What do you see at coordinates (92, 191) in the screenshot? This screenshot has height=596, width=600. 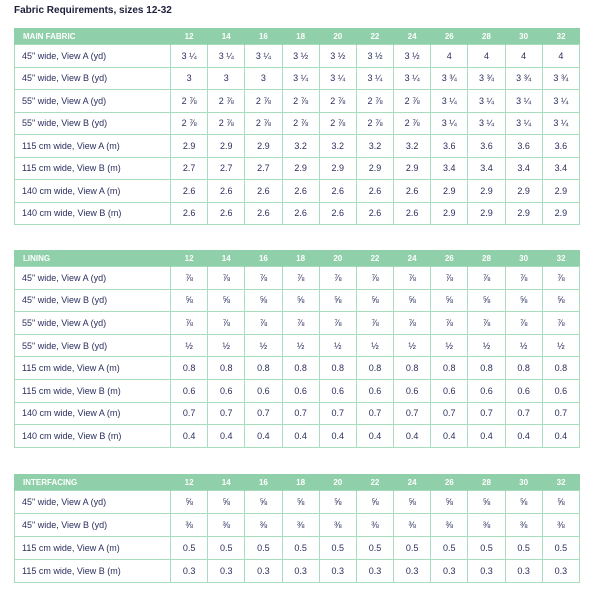 I see `row-label: 140 cm wide, View A (m)` at bounding box center [92, 191].